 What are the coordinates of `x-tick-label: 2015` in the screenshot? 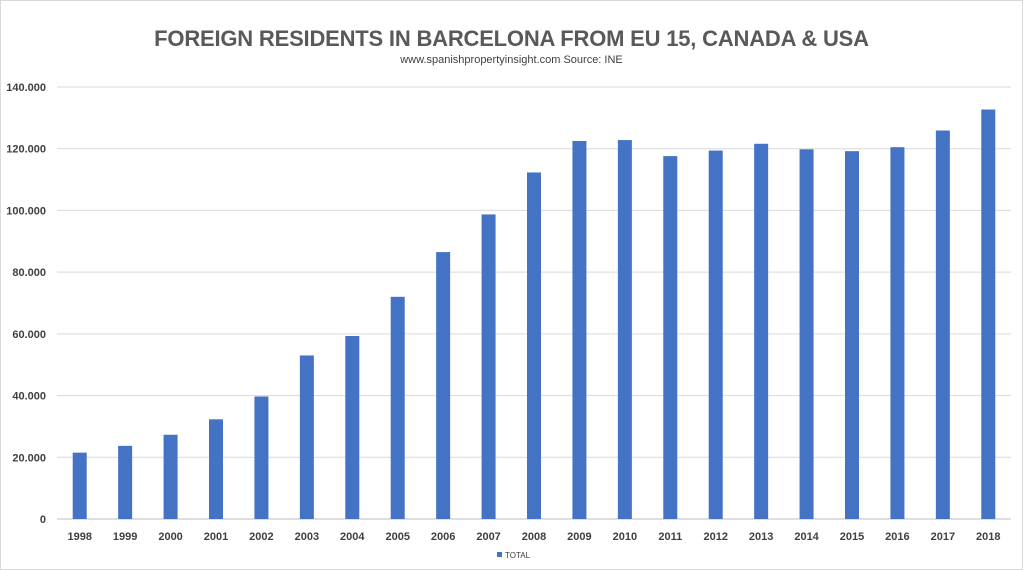 It's located at (852, 537).